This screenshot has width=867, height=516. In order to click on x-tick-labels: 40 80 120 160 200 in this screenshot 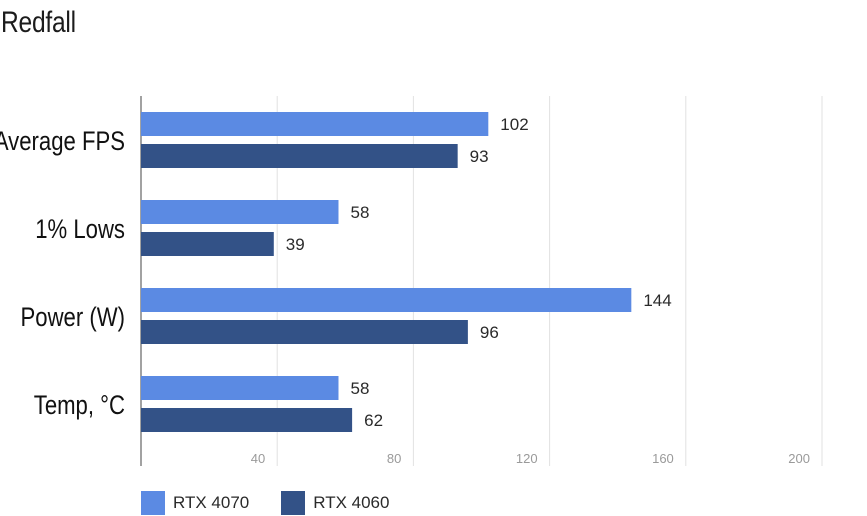, I will do `click(530, 458)`.